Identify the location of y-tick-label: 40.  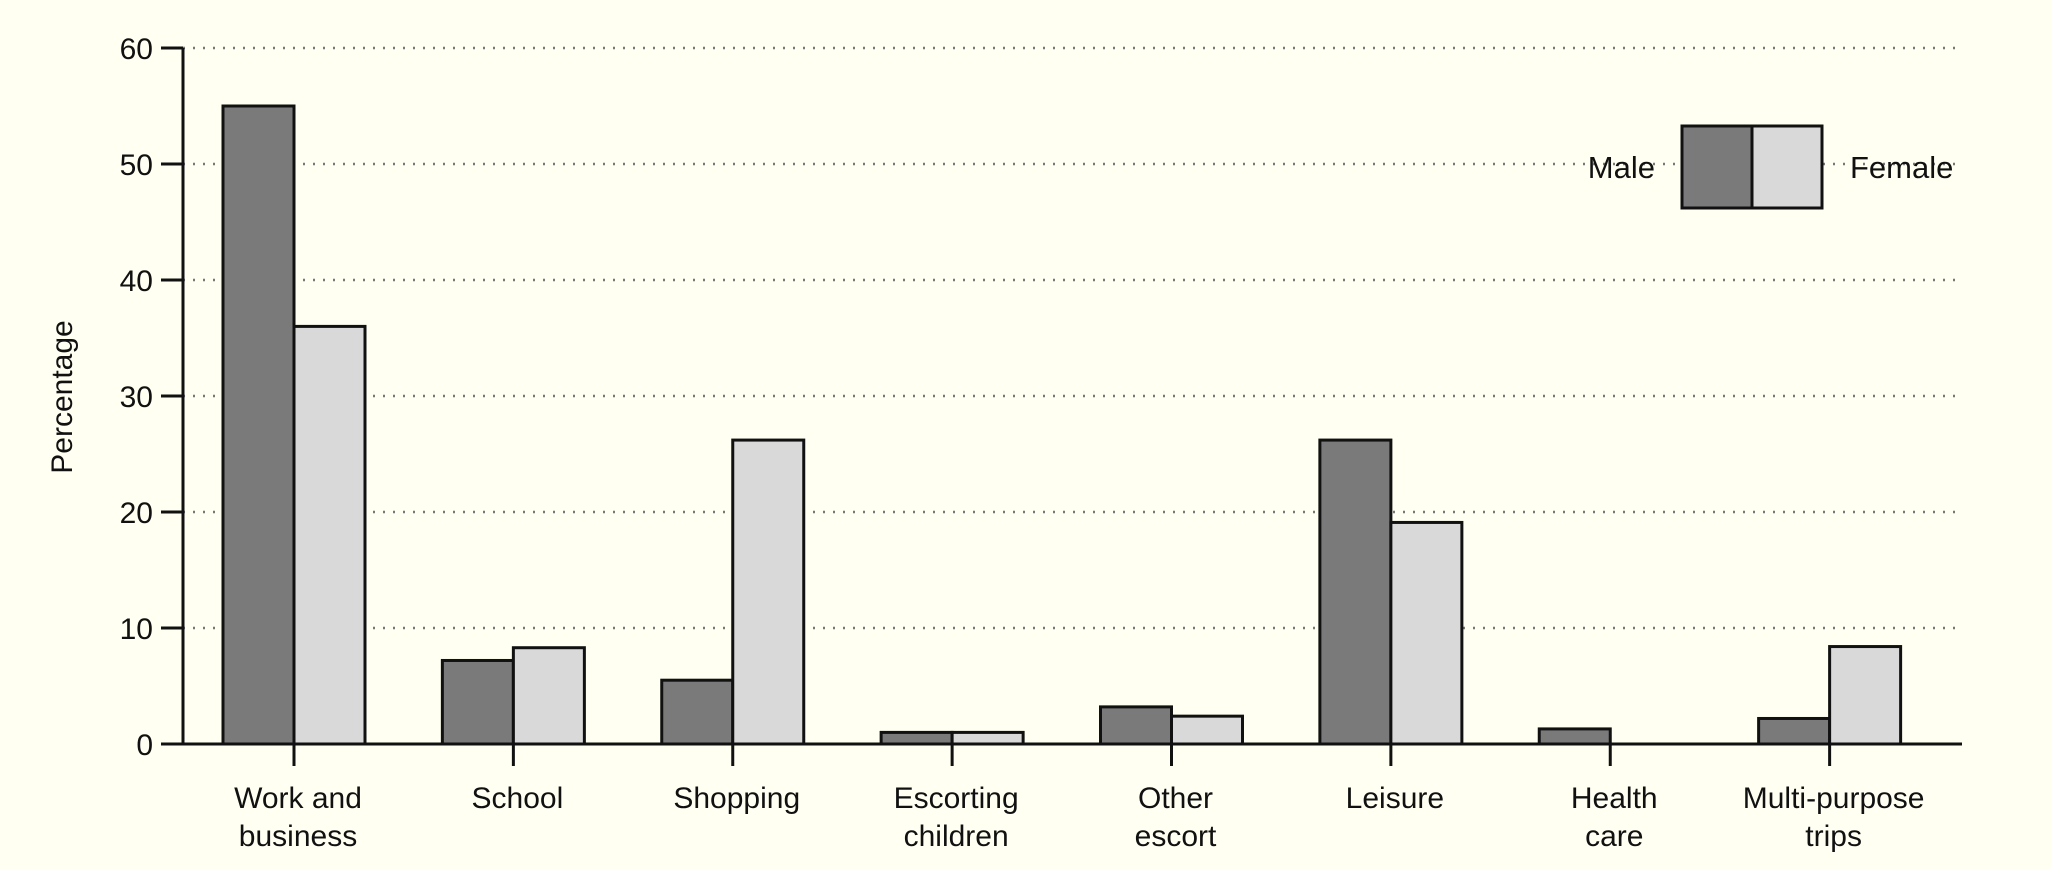
(136, 281).